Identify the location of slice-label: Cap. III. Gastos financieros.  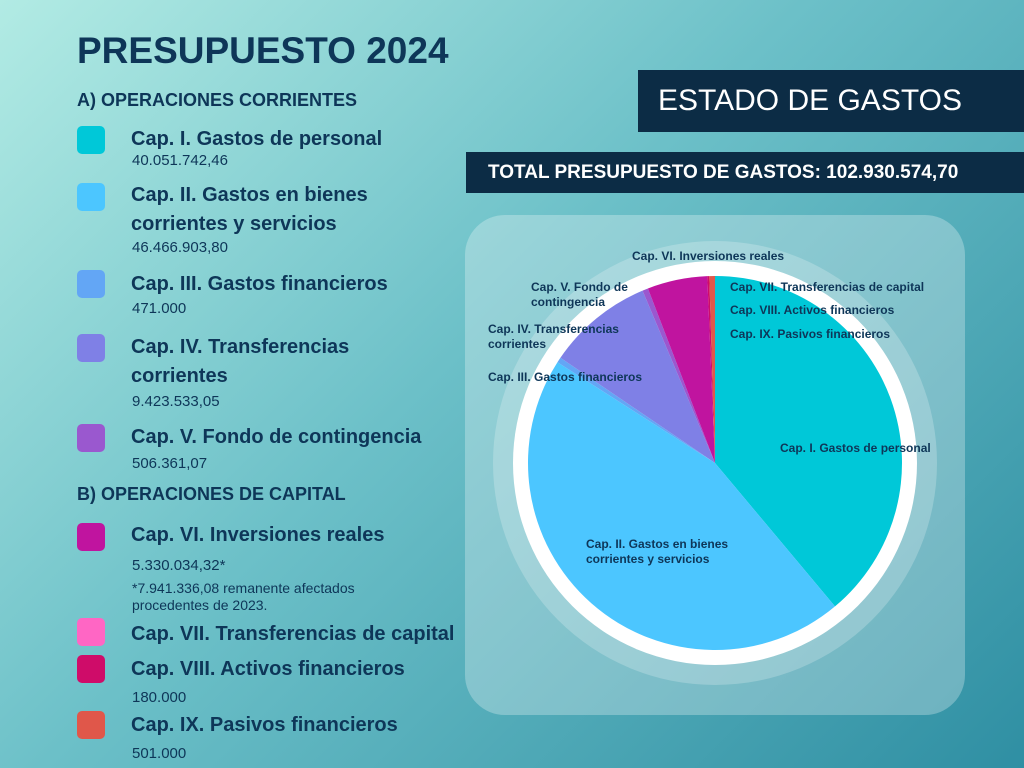
(565, 377).